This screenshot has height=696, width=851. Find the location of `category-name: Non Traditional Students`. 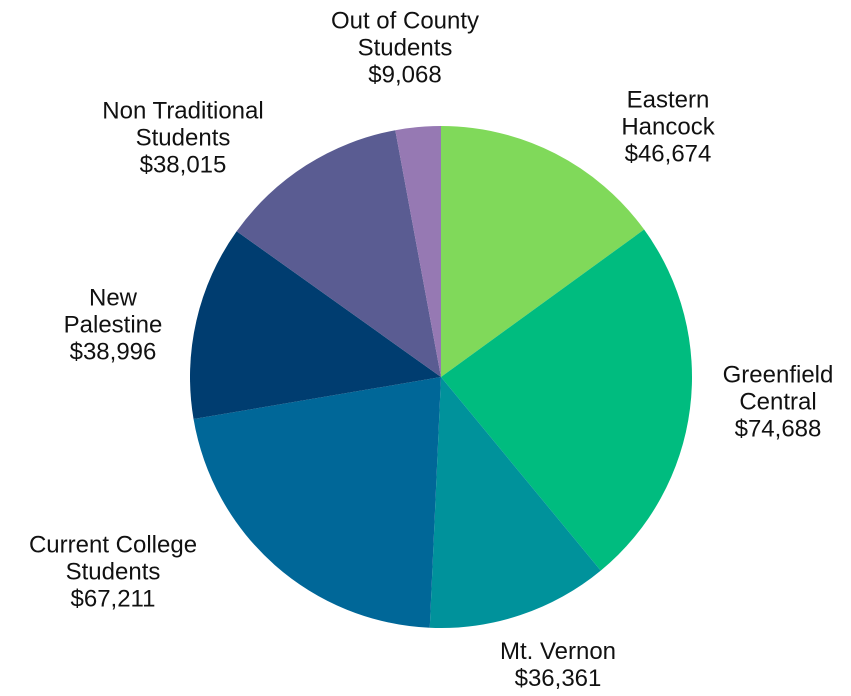

category-name: Non Traditional Students is located at coordinates (183, 124).